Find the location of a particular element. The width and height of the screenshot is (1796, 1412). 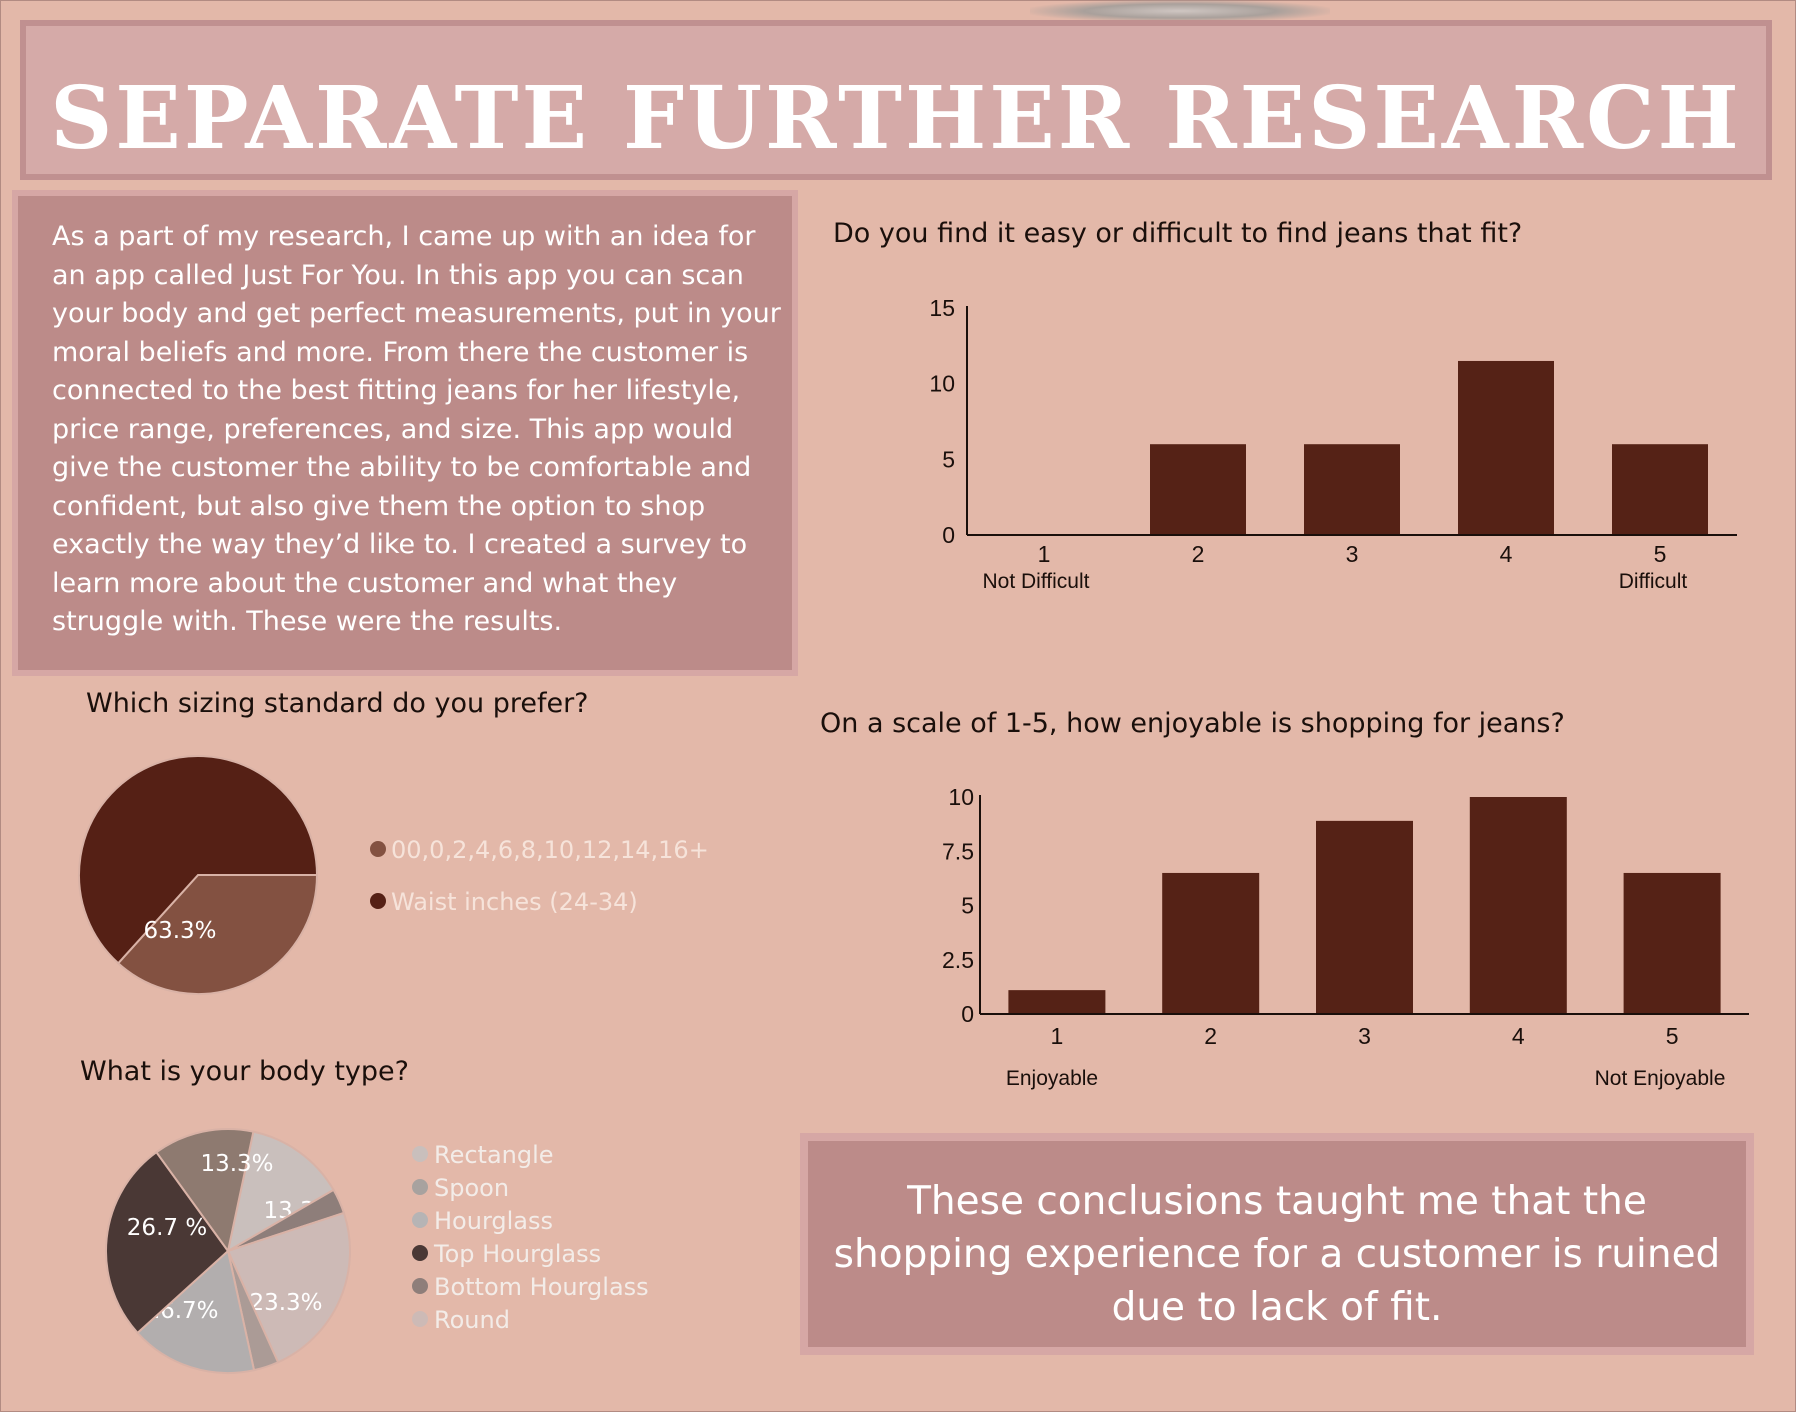

sizing-legend-label-1: Waist inches (24-34) is located at coordinates (514, 902).